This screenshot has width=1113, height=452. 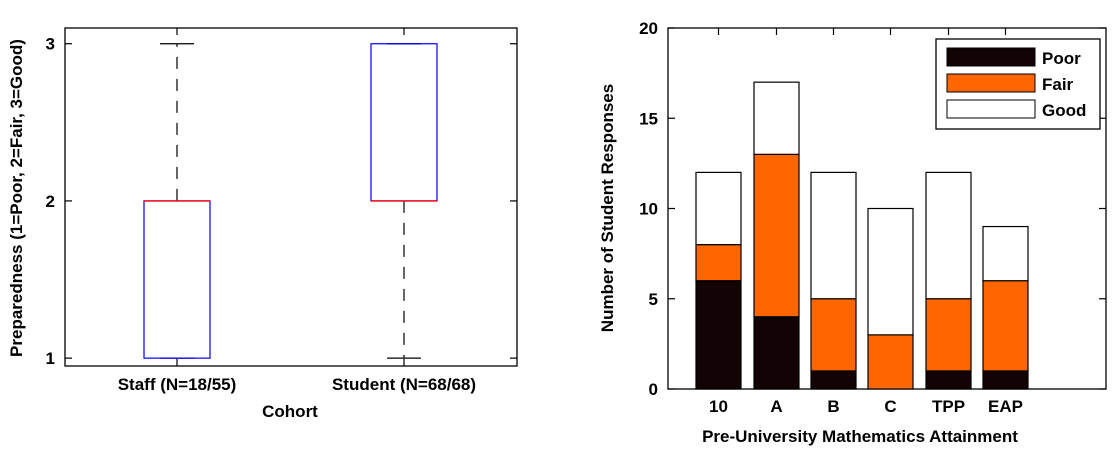 What do you see at coordinates (948, 380) in the screenshot?
I see `bar-segment-poor-tpp` at bounding box center [948, 380].